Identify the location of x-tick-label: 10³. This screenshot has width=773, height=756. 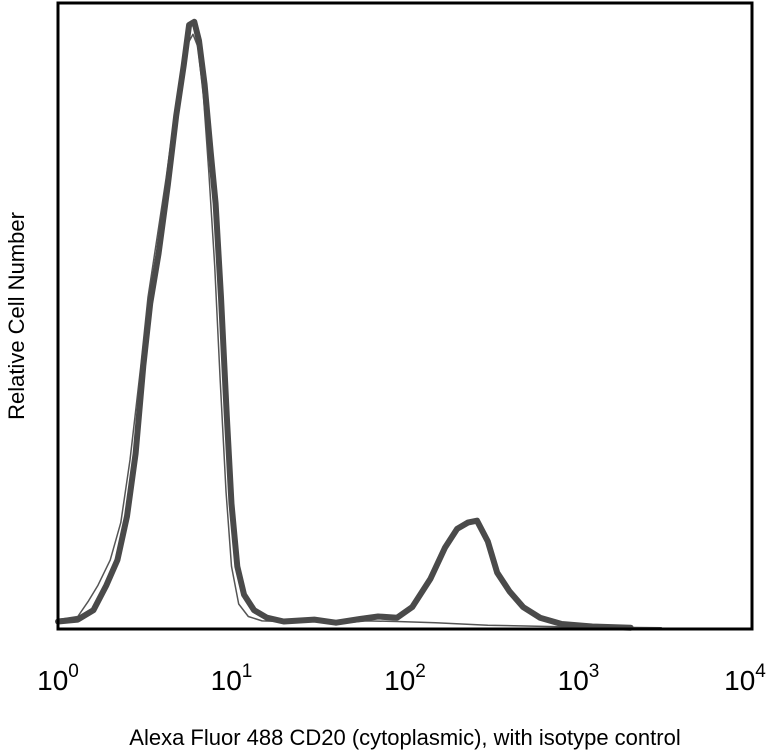
(579, 678).